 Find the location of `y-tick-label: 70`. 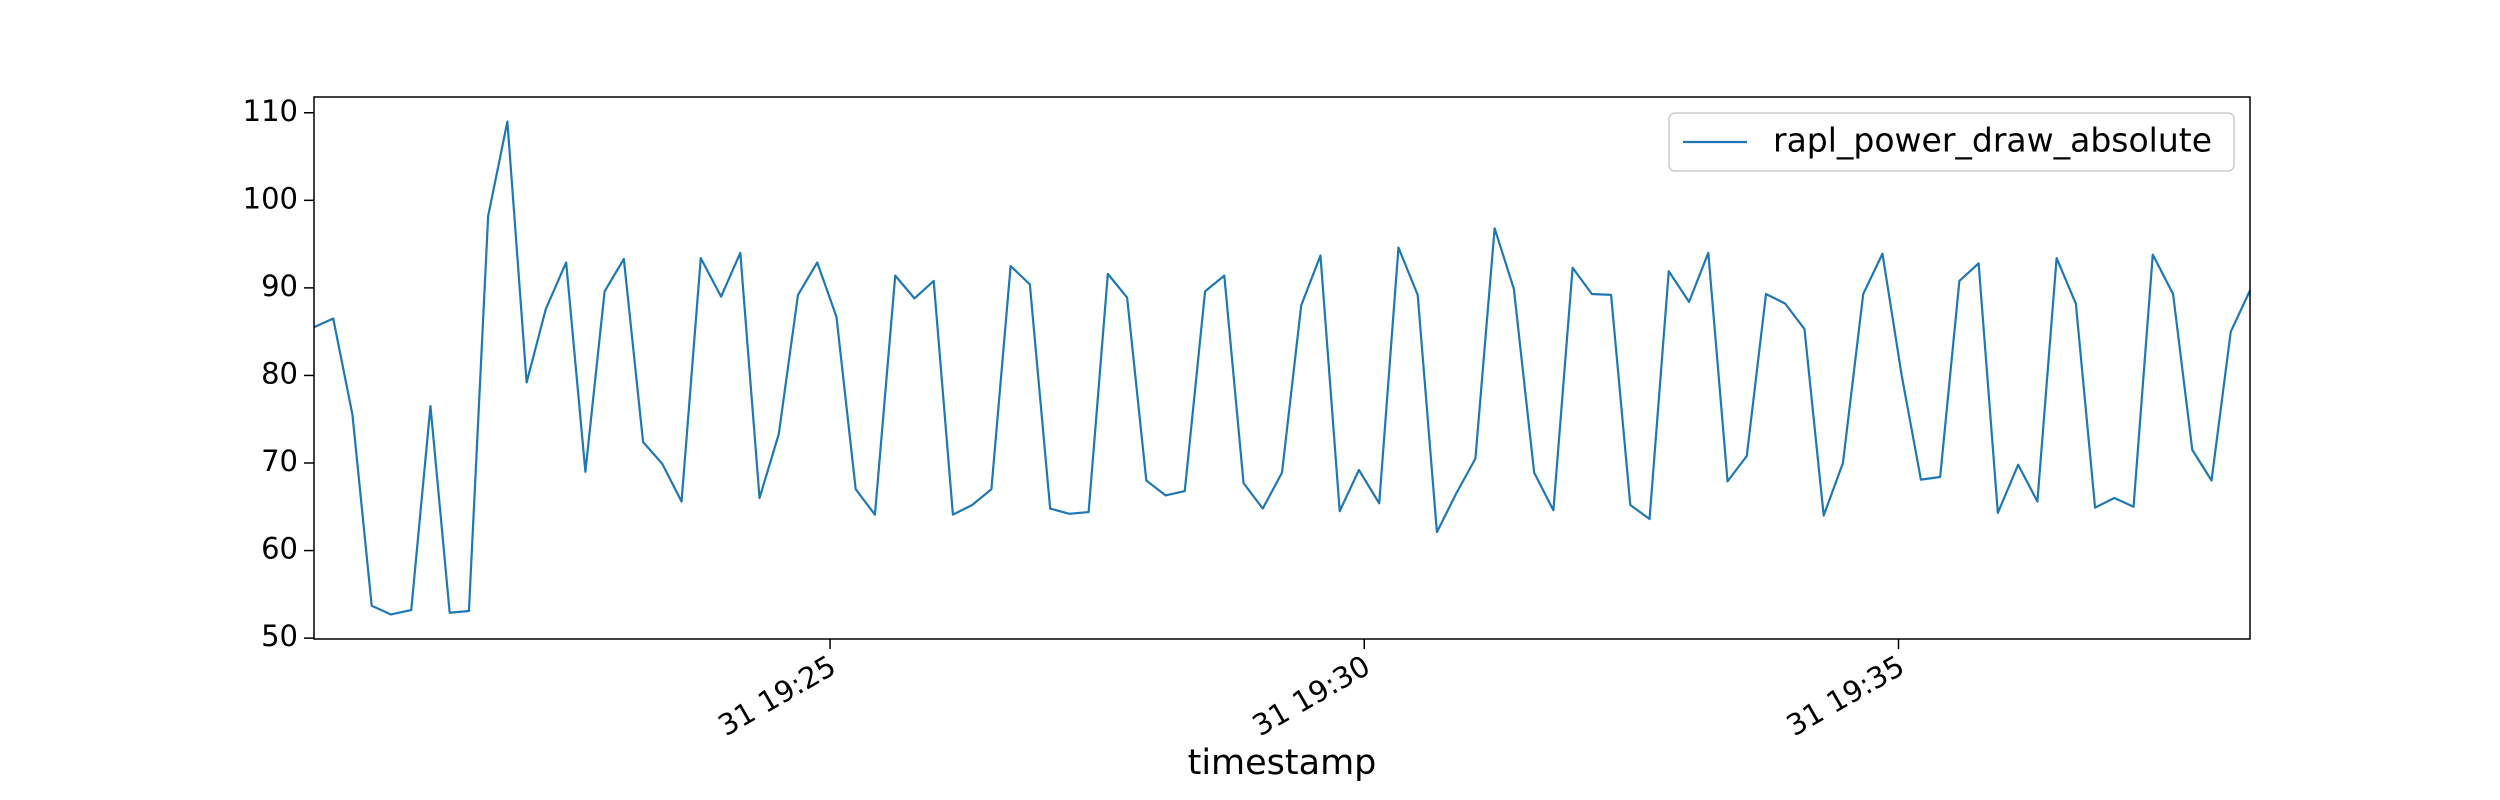

y-tick-label: 70 is located at coordinates (279, 461).